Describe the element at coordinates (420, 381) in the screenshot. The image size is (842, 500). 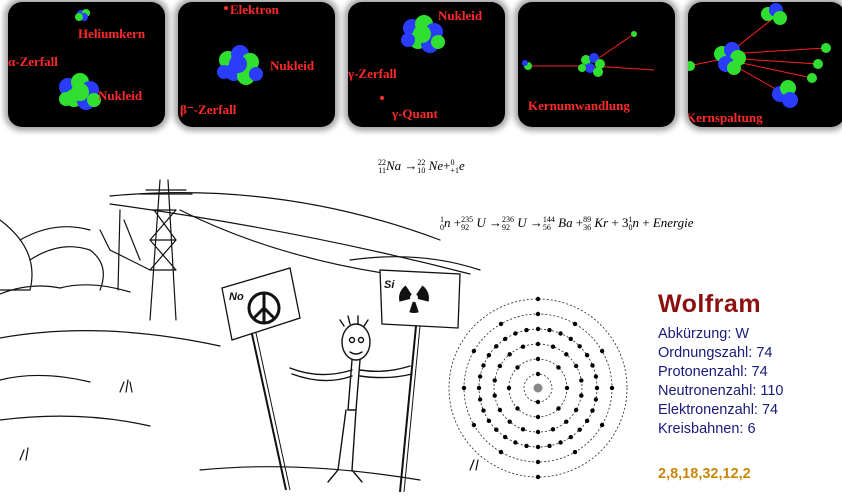
I see `radiation-sign-board` at that location.